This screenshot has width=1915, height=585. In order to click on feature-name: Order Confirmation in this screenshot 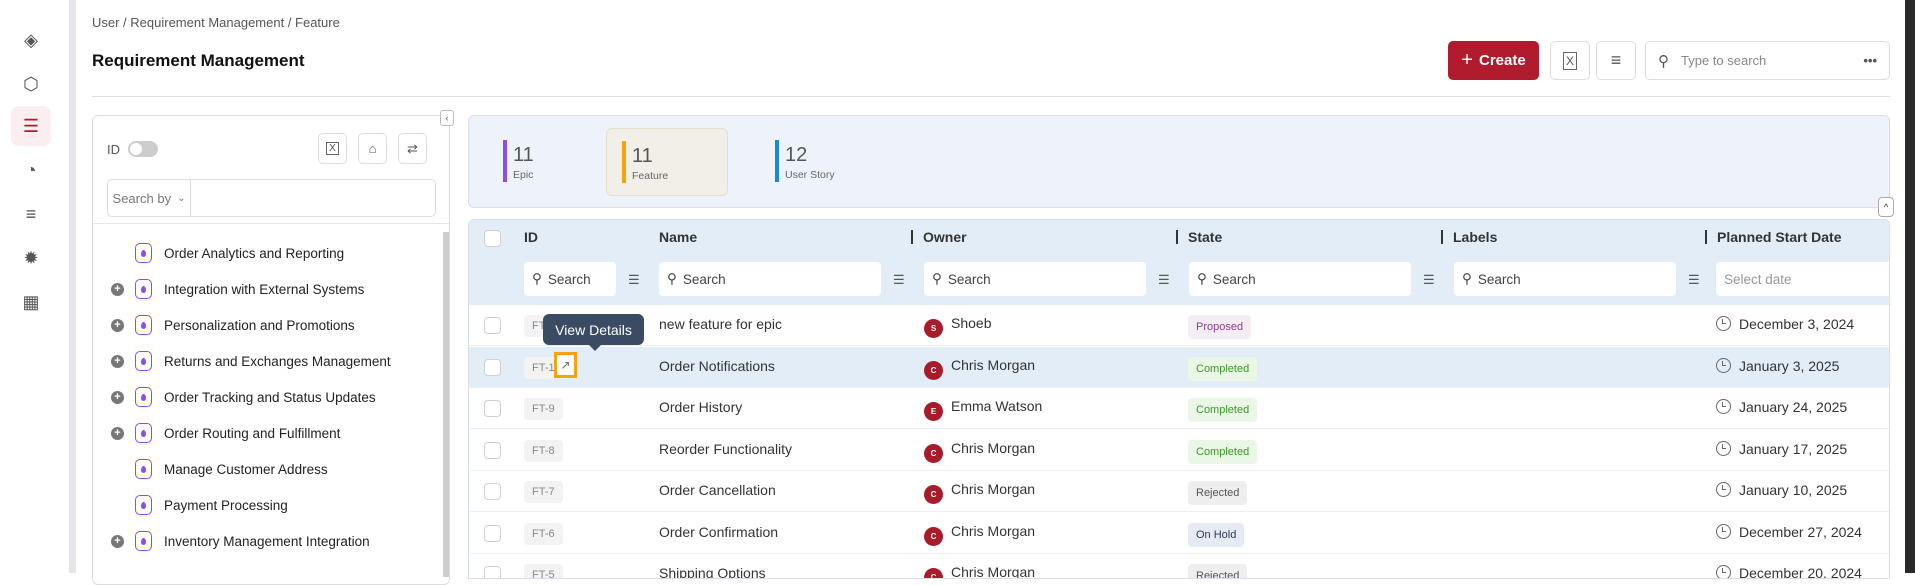, I will do `click(719, 531)`.